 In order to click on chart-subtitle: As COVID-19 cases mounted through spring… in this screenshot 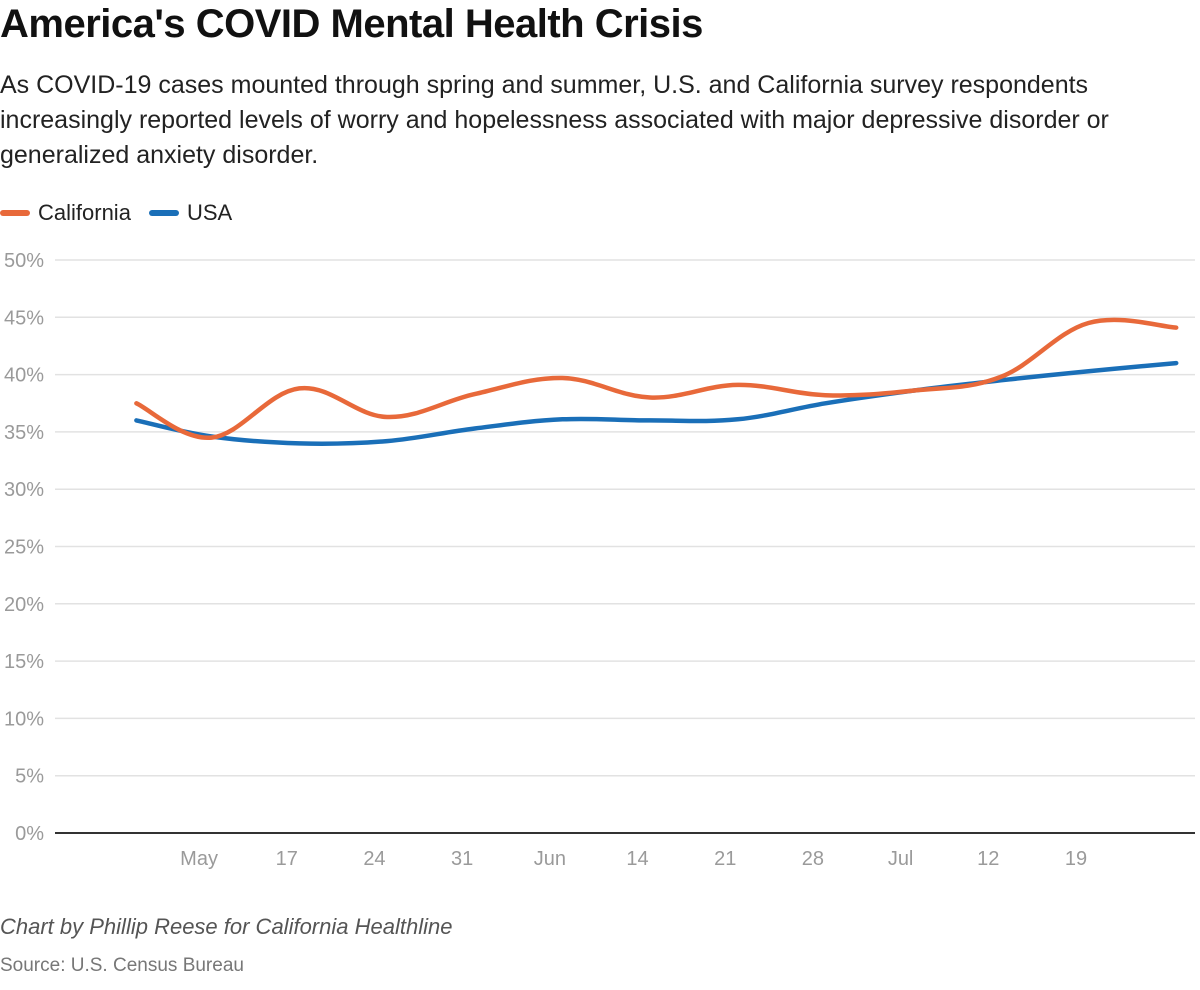, I will do `click(554, 120)`.